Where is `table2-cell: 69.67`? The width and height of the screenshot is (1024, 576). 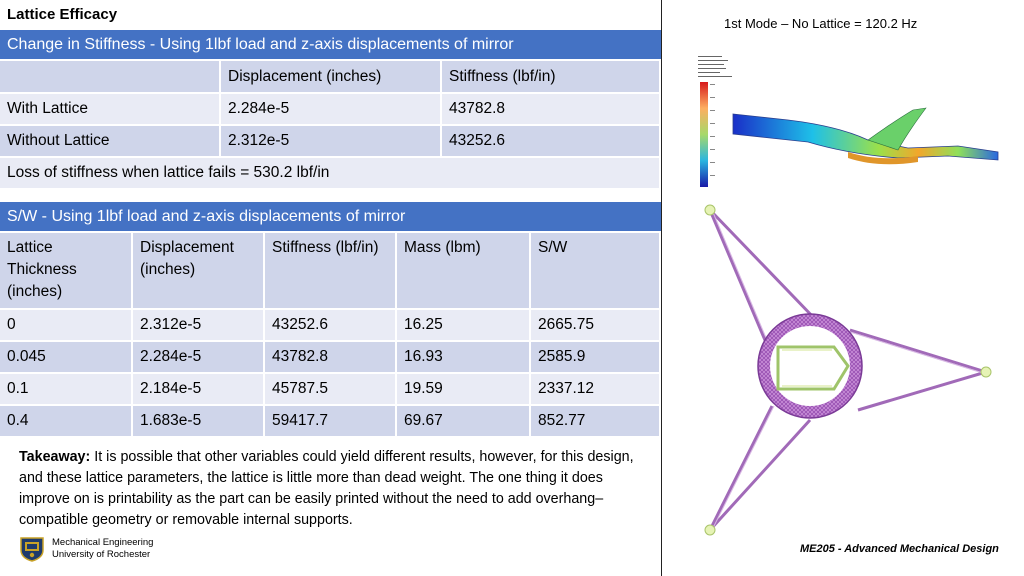
table2-cell: 69.67 is located at coordinates (464, 422).